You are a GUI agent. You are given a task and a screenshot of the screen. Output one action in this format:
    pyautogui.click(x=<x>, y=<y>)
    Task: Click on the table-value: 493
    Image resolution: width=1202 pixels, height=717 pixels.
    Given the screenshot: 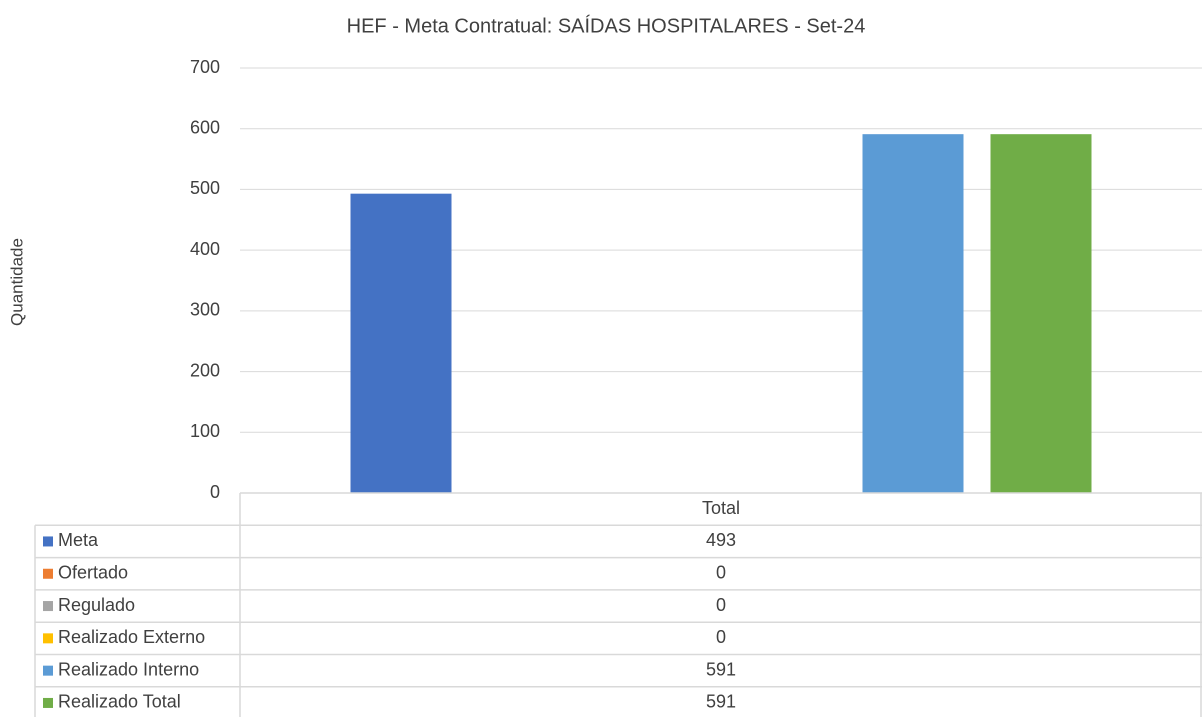 What is the action you would take?
    pyautogui.click(x=721, y=540)
    